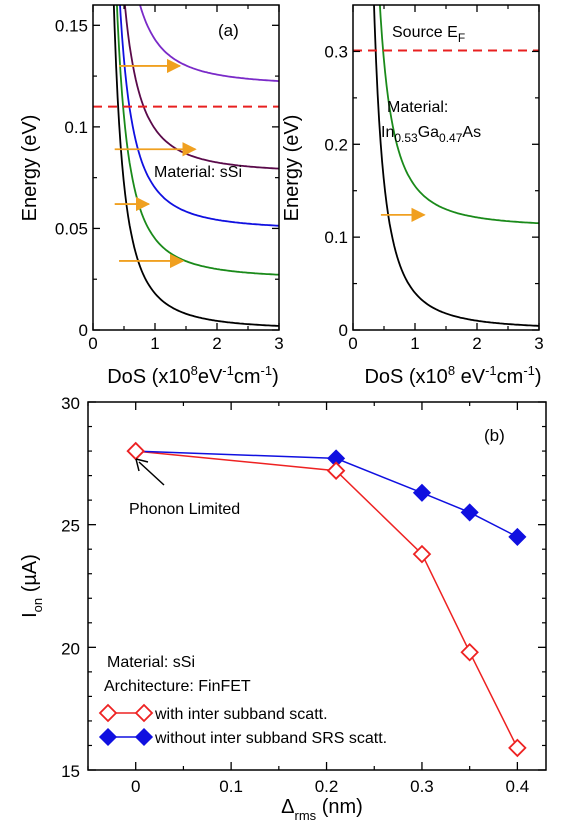 The image size is (564, 827). What do you see at coordinates (228, 30) in the screenshot?
I see `panel-a-label: (a)` at bounding box center [228, 30].